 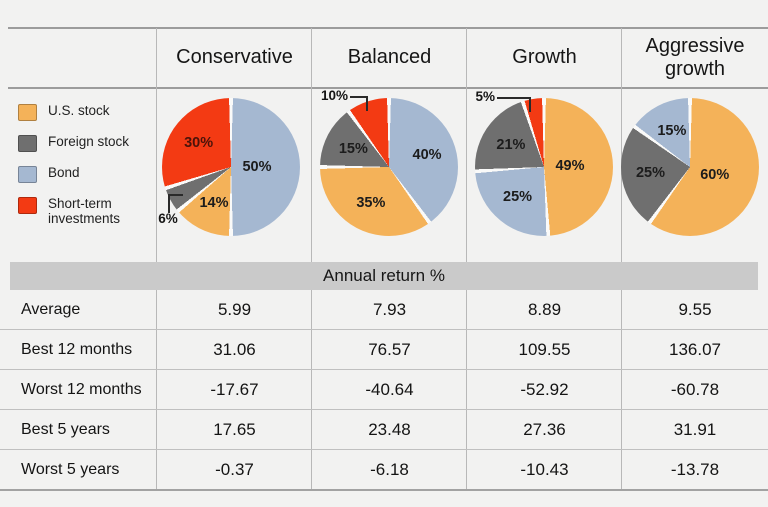 What do you see at coordinates (214, 203) in the screenshot?
I see `pie-slice-label: 14%` at bounding box center [214, 203].